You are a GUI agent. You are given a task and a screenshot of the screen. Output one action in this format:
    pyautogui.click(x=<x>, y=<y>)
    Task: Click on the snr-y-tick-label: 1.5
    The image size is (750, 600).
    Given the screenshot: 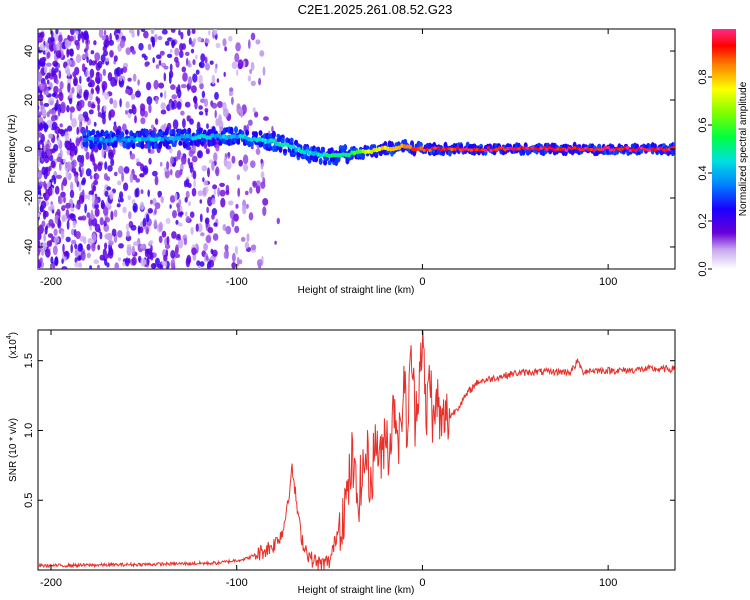 What is the action you would take?
    pyautogui.click(x=29, y=360)
    